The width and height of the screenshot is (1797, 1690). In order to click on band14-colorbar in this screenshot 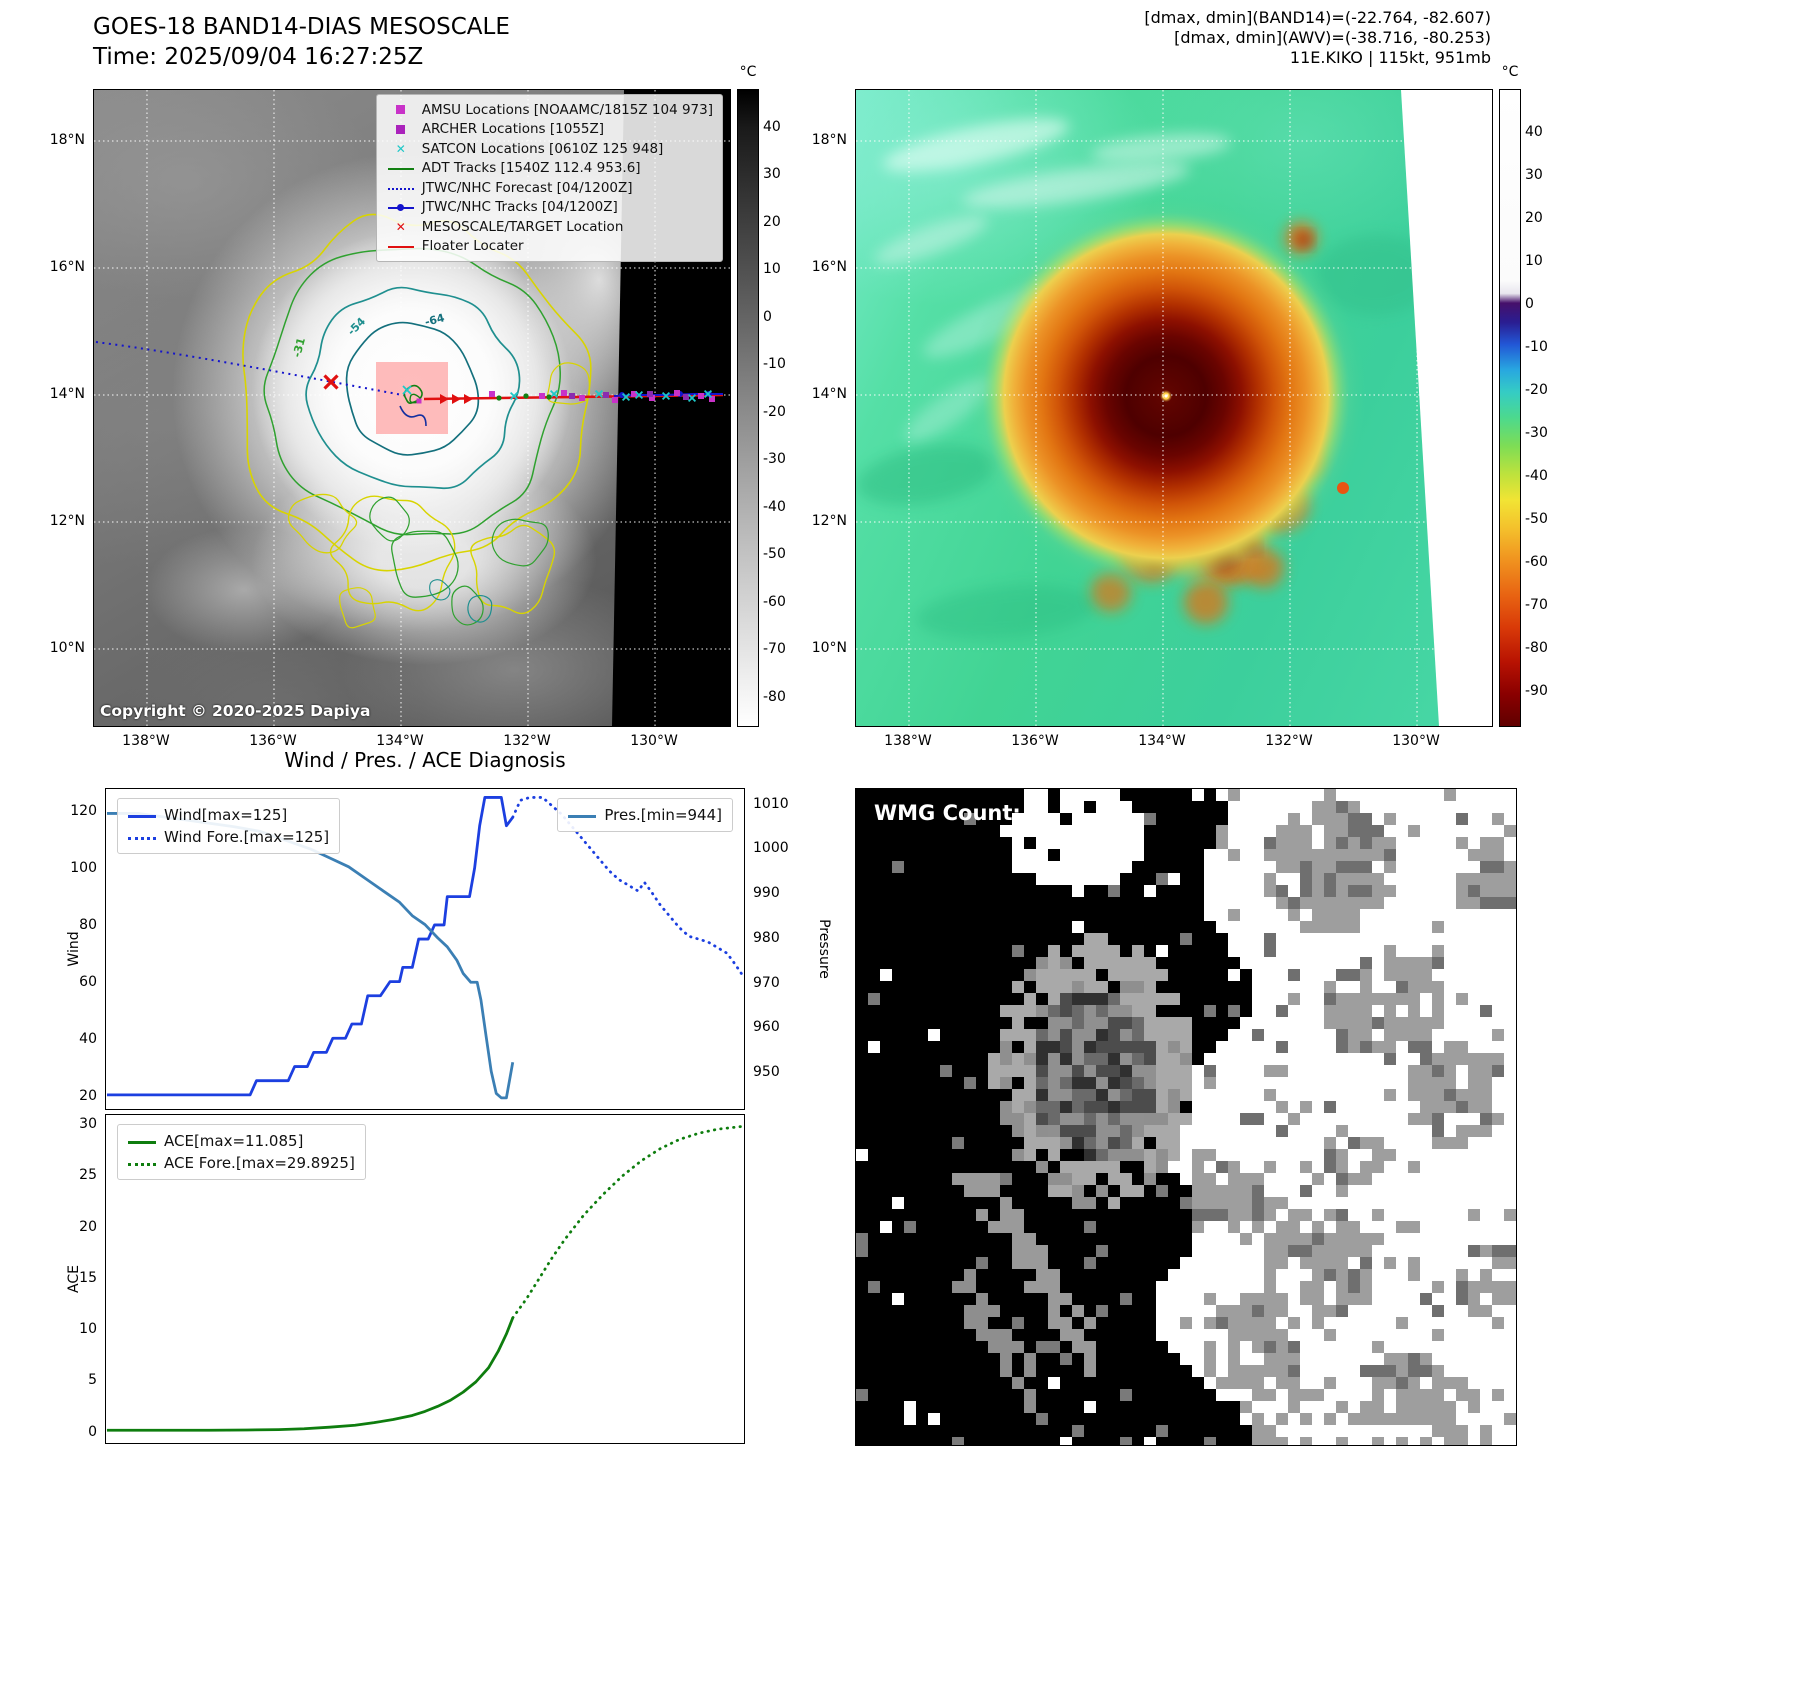, I will do `click(748, 408)`.